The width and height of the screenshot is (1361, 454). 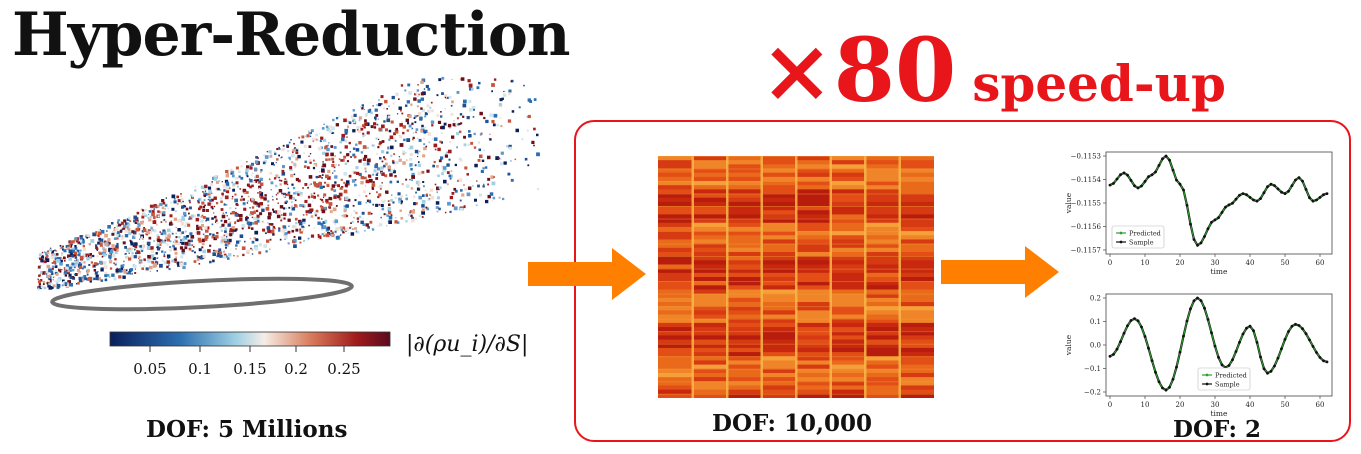 What do you see at coordinates (1099, 83) in the screenshot?
I see `speedup-label: speed-up` at bounding box center [1099, 83].